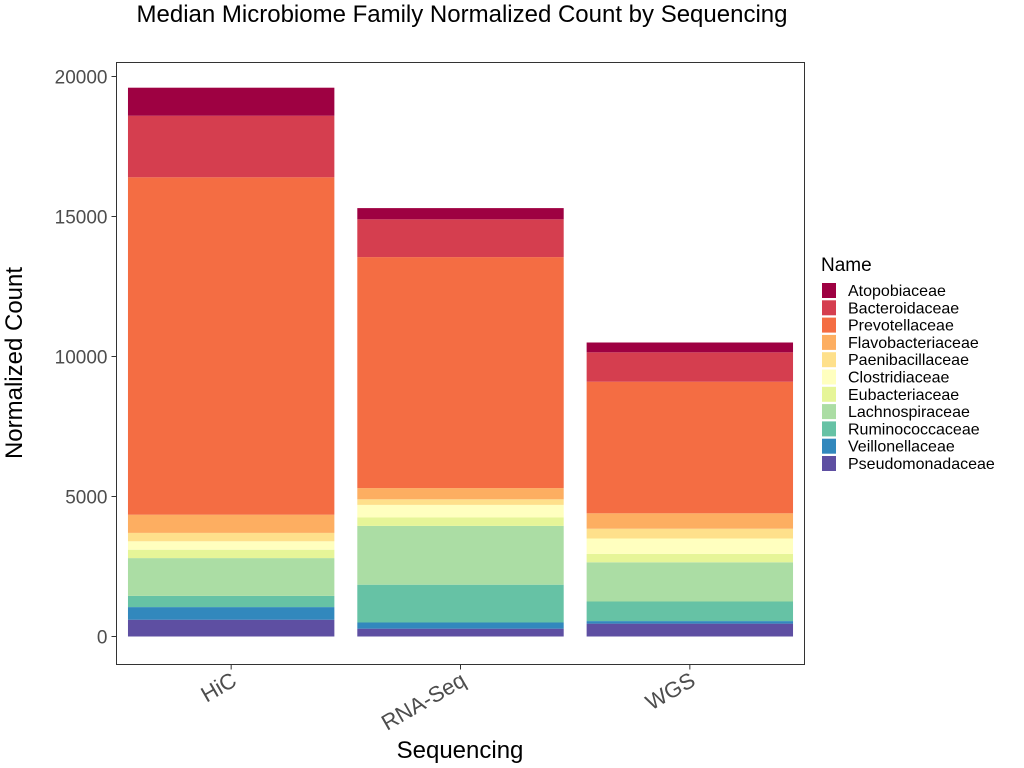  I want to click on bar-segment-wgs-flavobacteriaceae, so click(690, 521).